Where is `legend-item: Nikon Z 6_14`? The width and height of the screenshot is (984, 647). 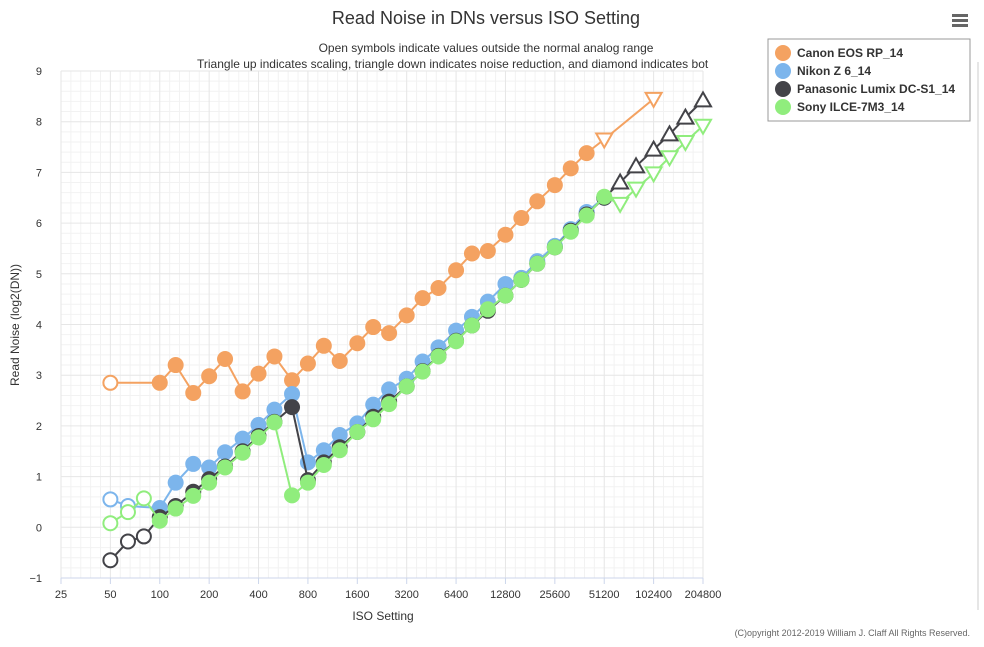
legend-item: Nikon Z 6_14 is located at coordinates (823, 71).